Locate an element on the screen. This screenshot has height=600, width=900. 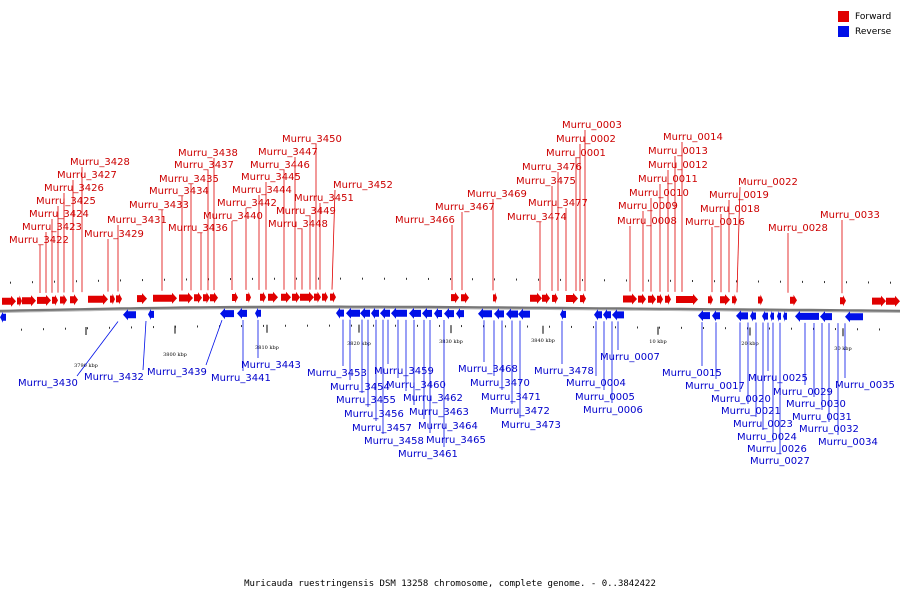
forward-gene-label: Murru_3448 is located at coordinates (298, 224).